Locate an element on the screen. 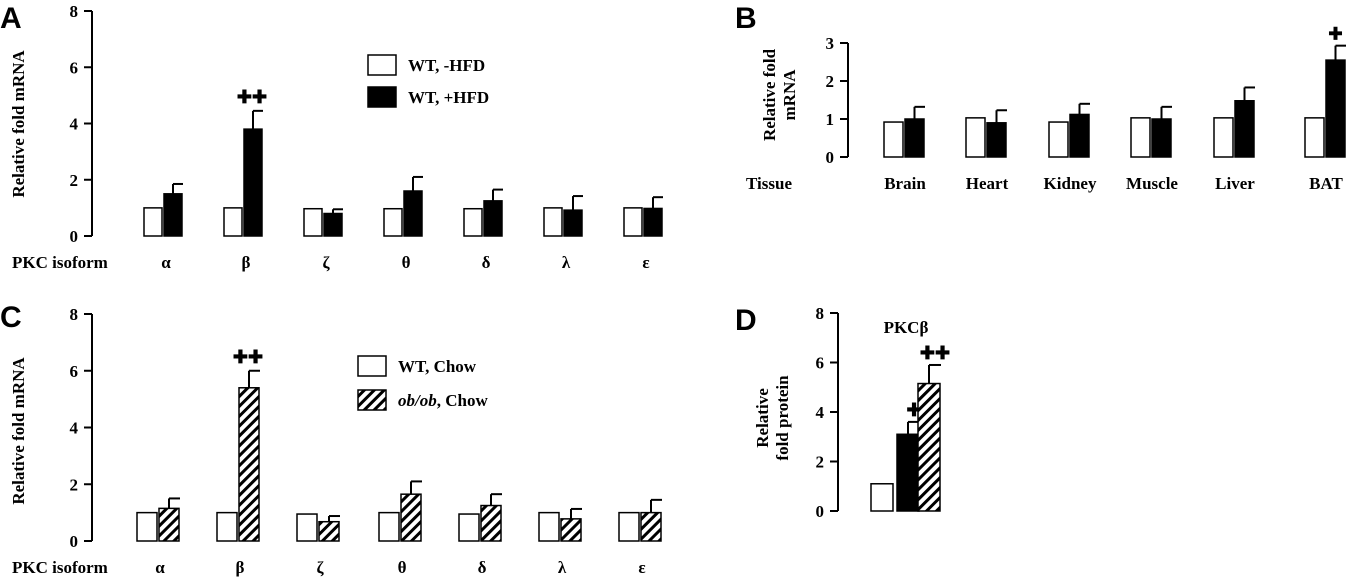  panel-A-y-tick-label: 4 is located at coordinates (74, 124).